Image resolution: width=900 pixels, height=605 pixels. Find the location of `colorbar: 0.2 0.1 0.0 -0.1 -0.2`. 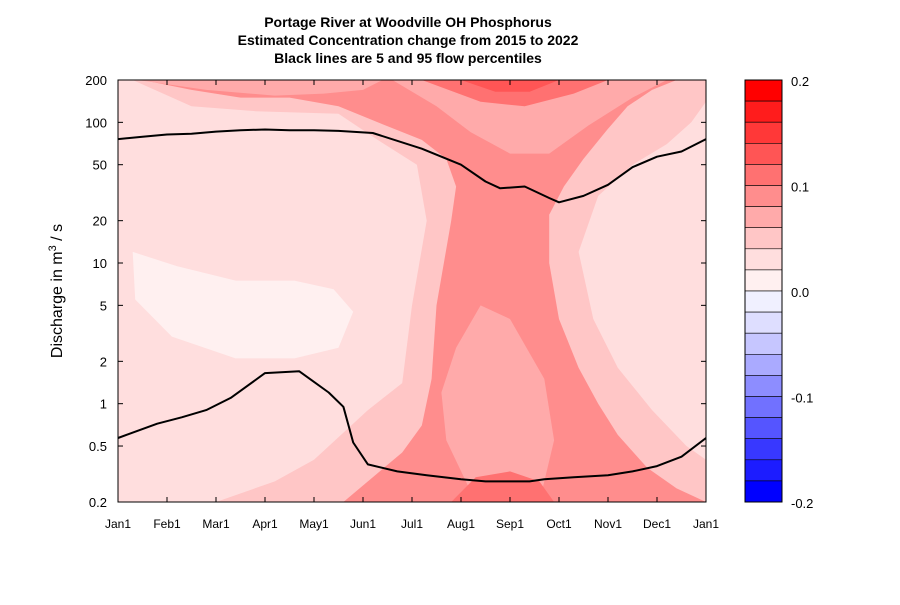

colorbar: 0.2 0.1 0.0 -0.1 -0.2 is located at coordinates (778, 292).